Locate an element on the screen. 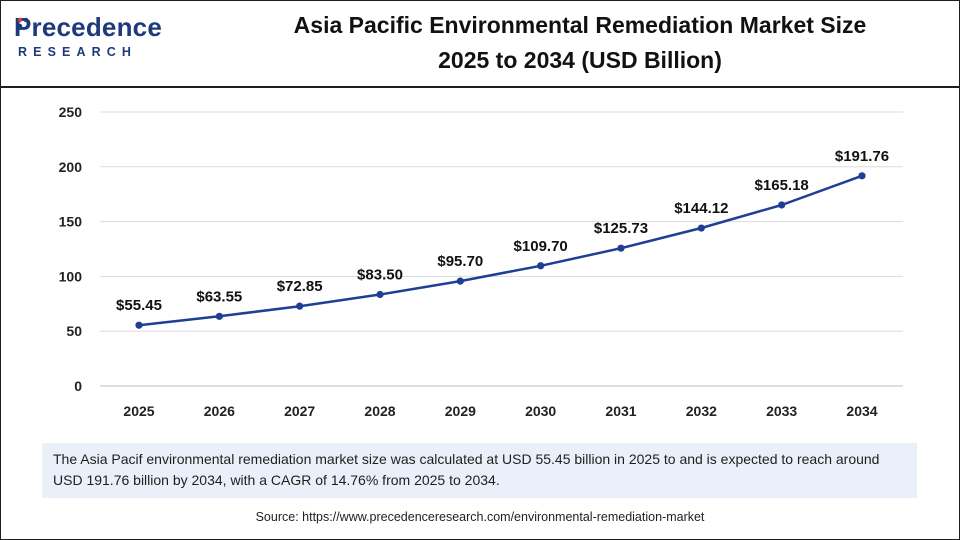  data-label: $63.55 is located at coordinates (219, 296).